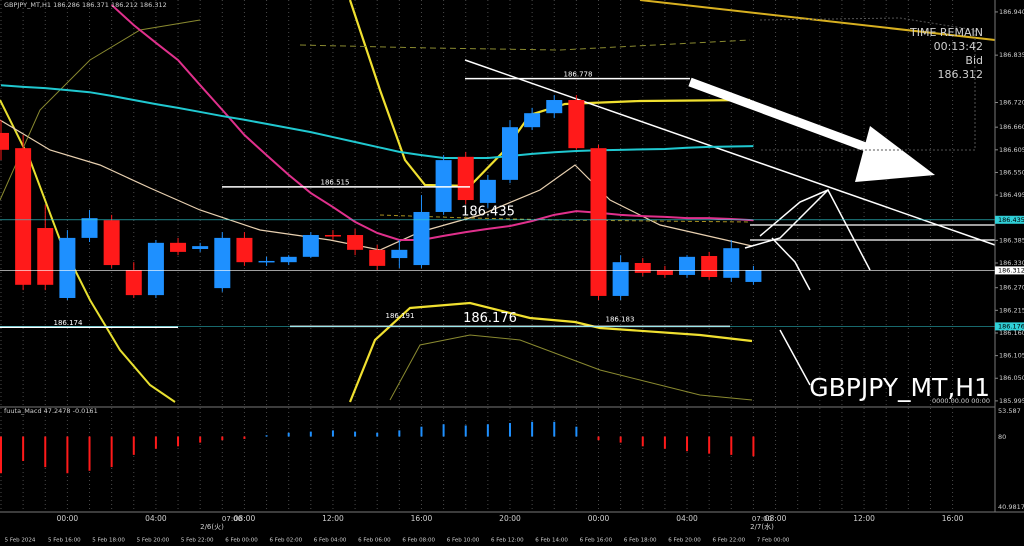  Describe the element at coordinates (795, 357) in the screenshot. I see `pointer-line` at that location.